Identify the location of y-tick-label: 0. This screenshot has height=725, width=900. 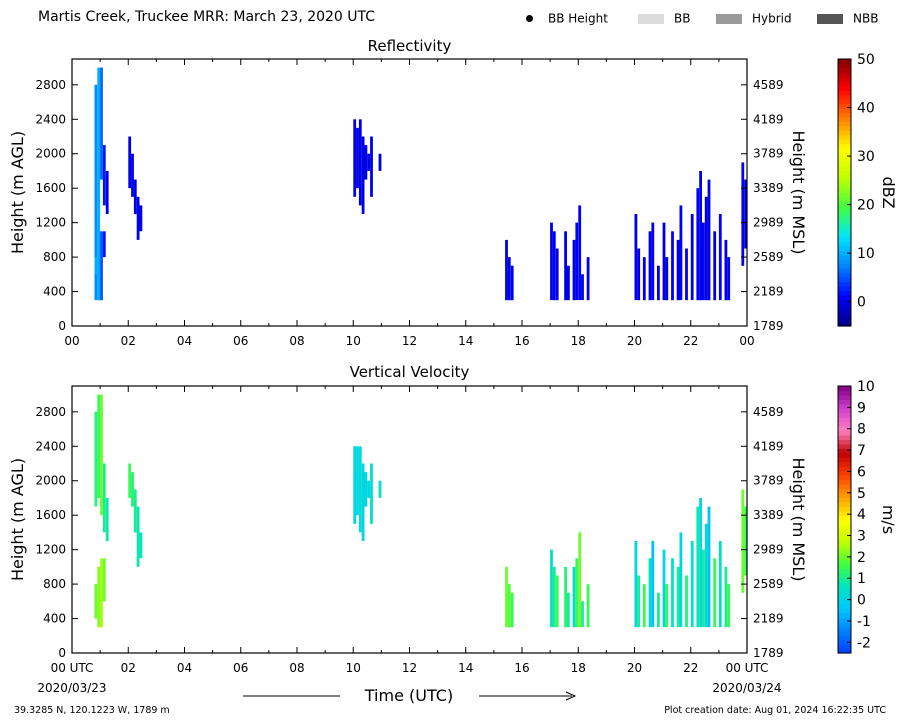
(62, 653).